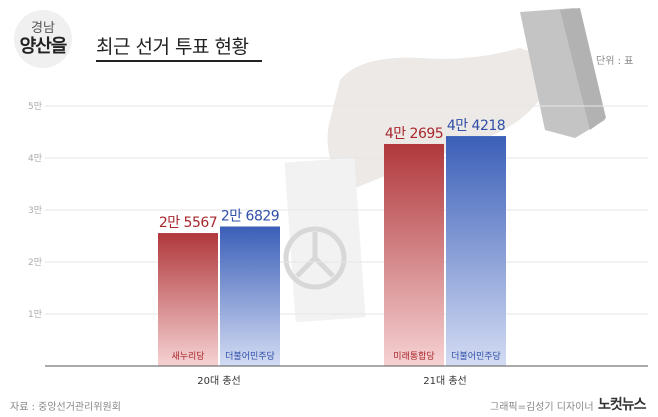 The height and width of the screenshot is (417, 658). What do you see at coordinates (445, 381) in the screenshot?
I see `category-label: 21대 총선` at bounding box center [445, 381].